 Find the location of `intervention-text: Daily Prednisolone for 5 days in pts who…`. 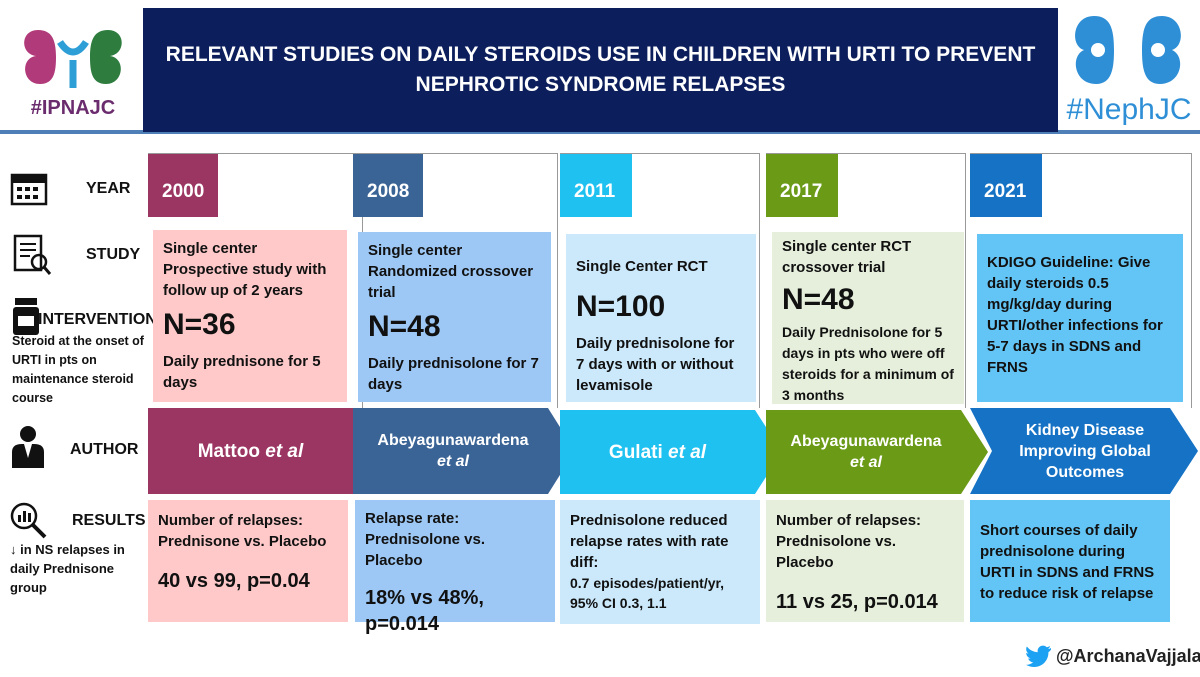

intervention-text: Daily Prednisolone for 5 days in pts who… is located at coordinates (868, 363).